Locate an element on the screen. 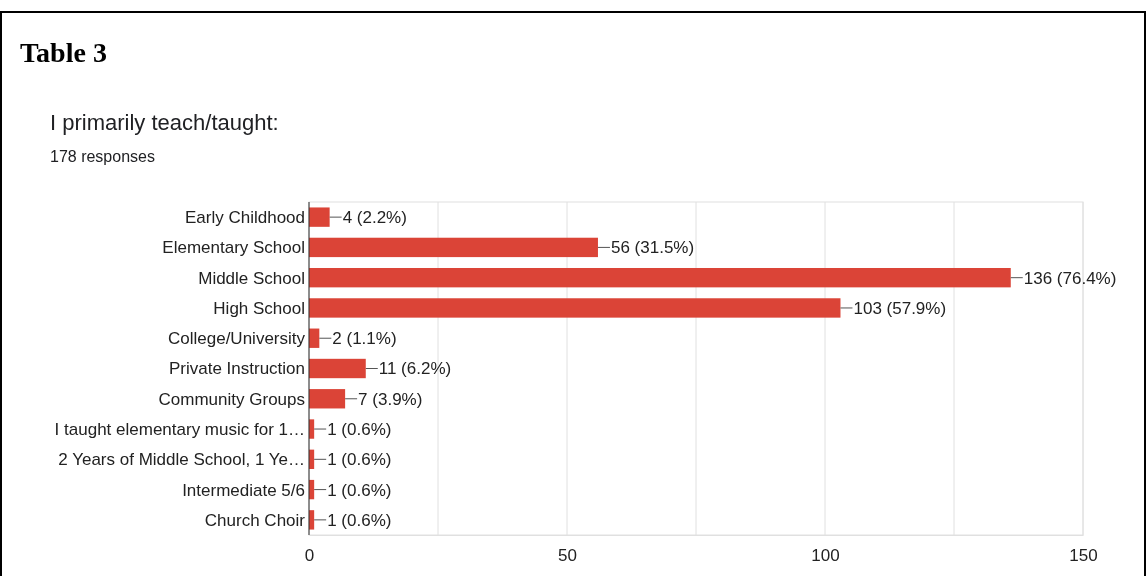  data-label: 136 (76.4%) is located at coordinates (1070, 278).